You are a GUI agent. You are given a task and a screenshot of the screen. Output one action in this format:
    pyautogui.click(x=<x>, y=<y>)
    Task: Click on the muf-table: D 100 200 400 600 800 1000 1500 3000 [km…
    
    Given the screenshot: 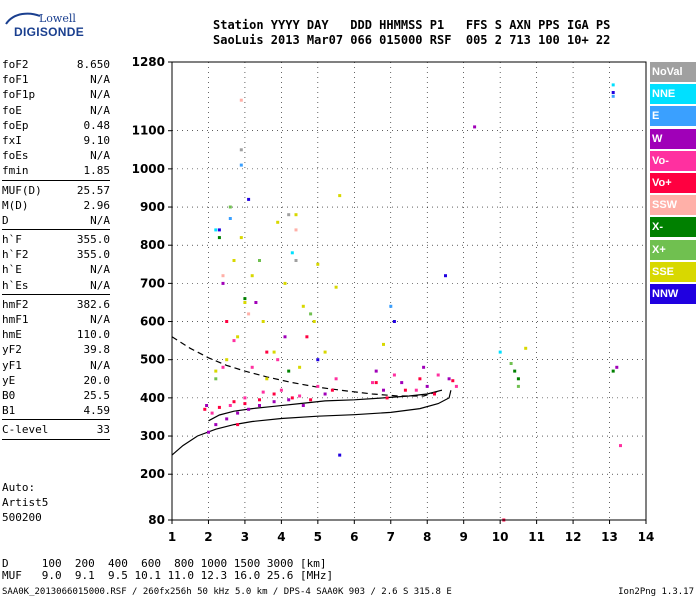 What is the action you would take?
    pyautogui.click(x=167, y=570)
    